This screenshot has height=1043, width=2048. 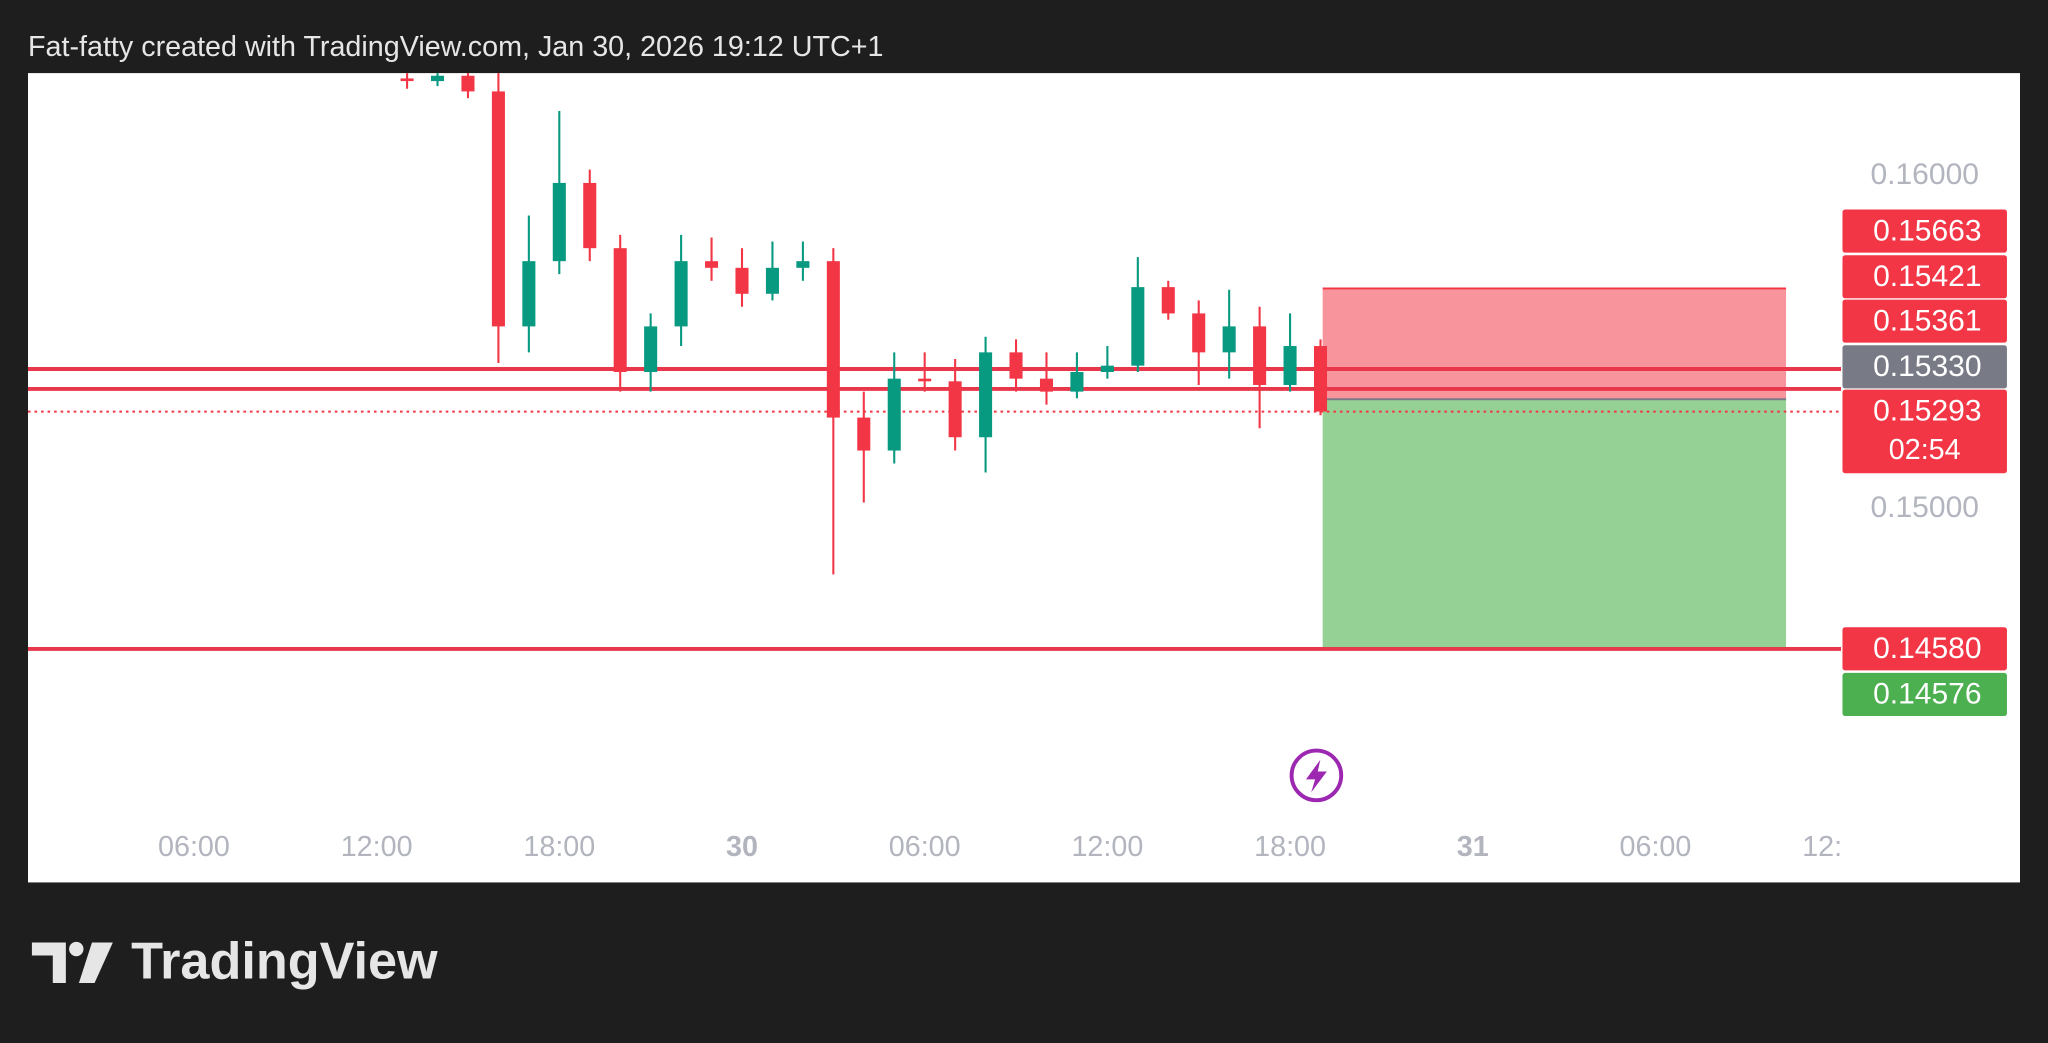 I want to click on countdown-label: 02:54, so click(x=1925, y=450).